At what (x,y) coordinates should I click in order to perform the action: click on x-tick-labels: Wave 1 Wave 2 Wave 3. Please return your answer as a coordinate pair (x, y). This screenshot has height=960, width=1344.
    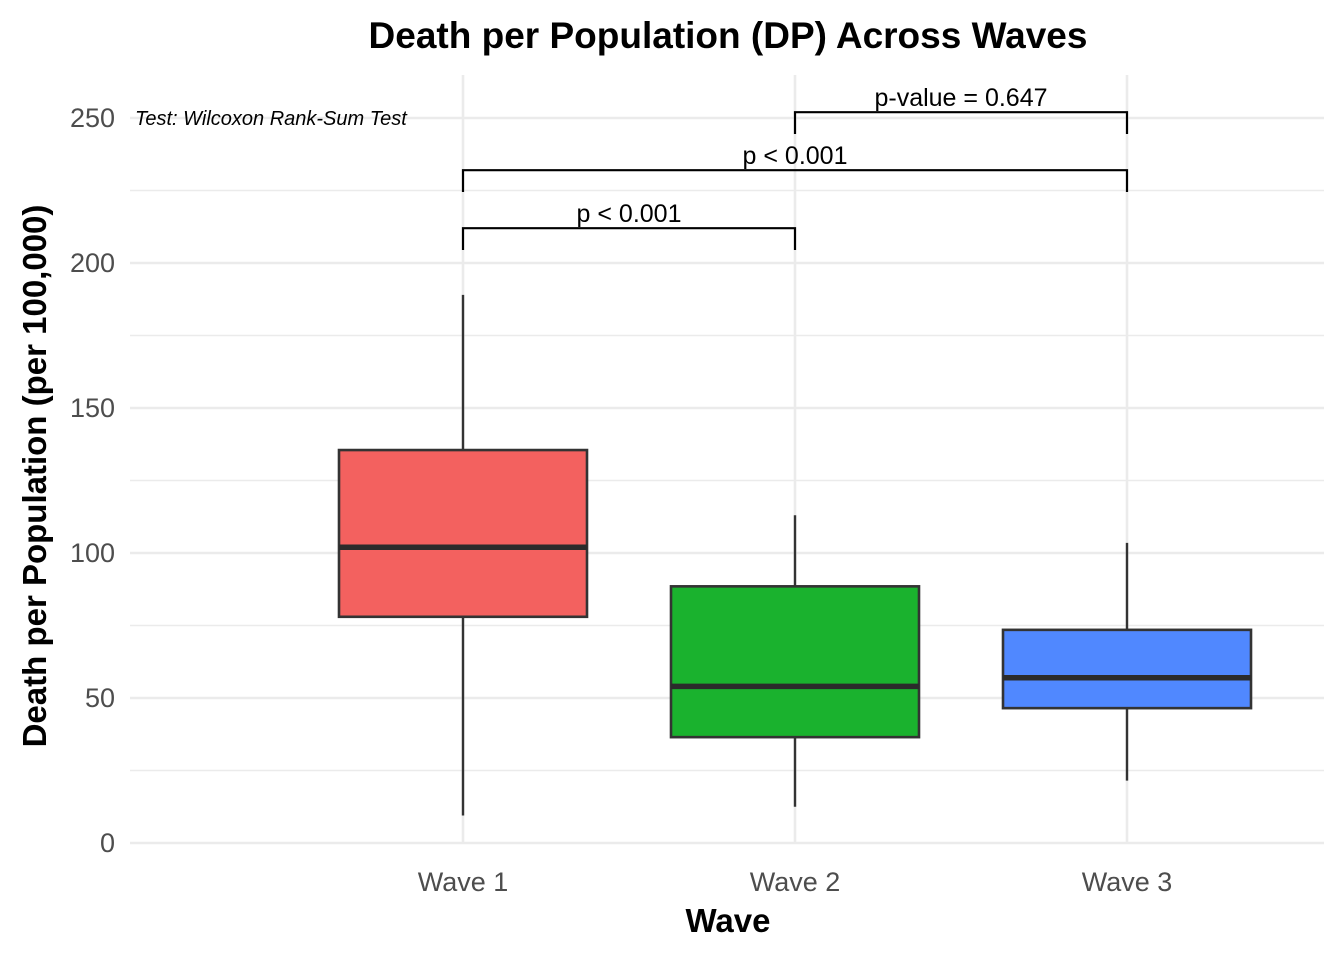
    Looking at the image, I should click on (795, 882).